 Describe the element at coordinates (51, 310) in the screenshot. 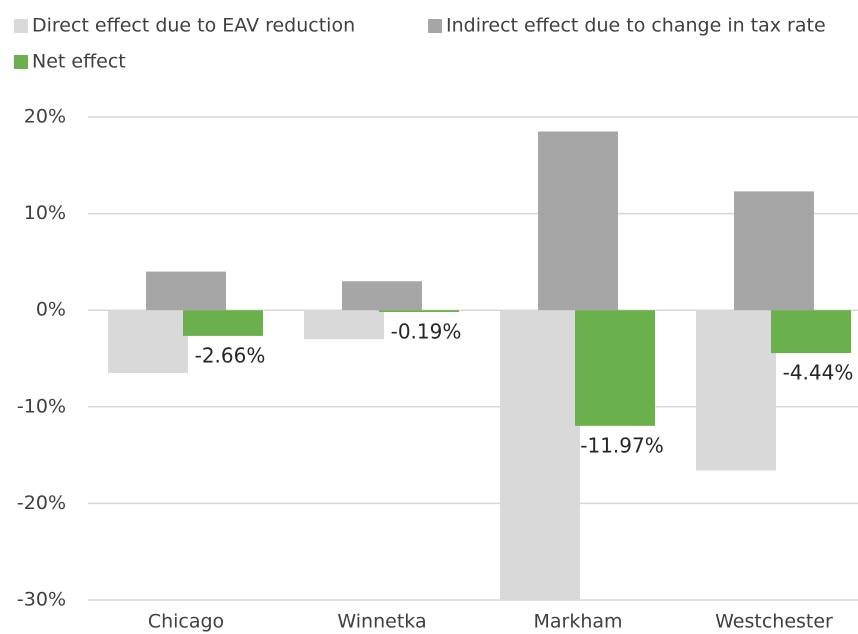

I see `y-tick-label: 0%` at that location.